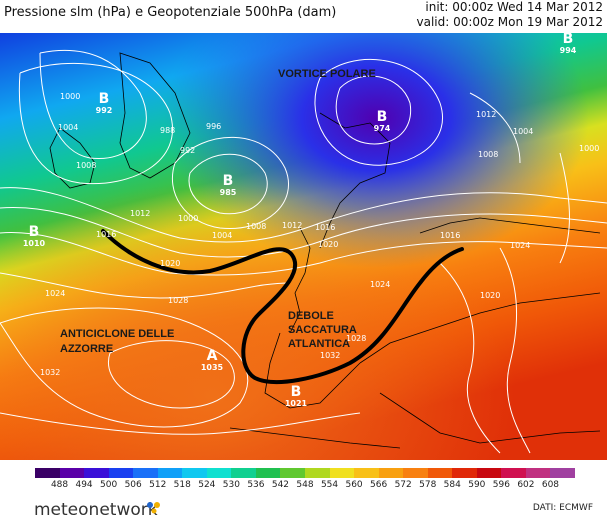 The image size is (607, 523). Describe the element at coordinates (510, 22) in the screenshot. I see `valid-timestamp: valid: 00:00z Mon 19 Mar 2012` at that location.